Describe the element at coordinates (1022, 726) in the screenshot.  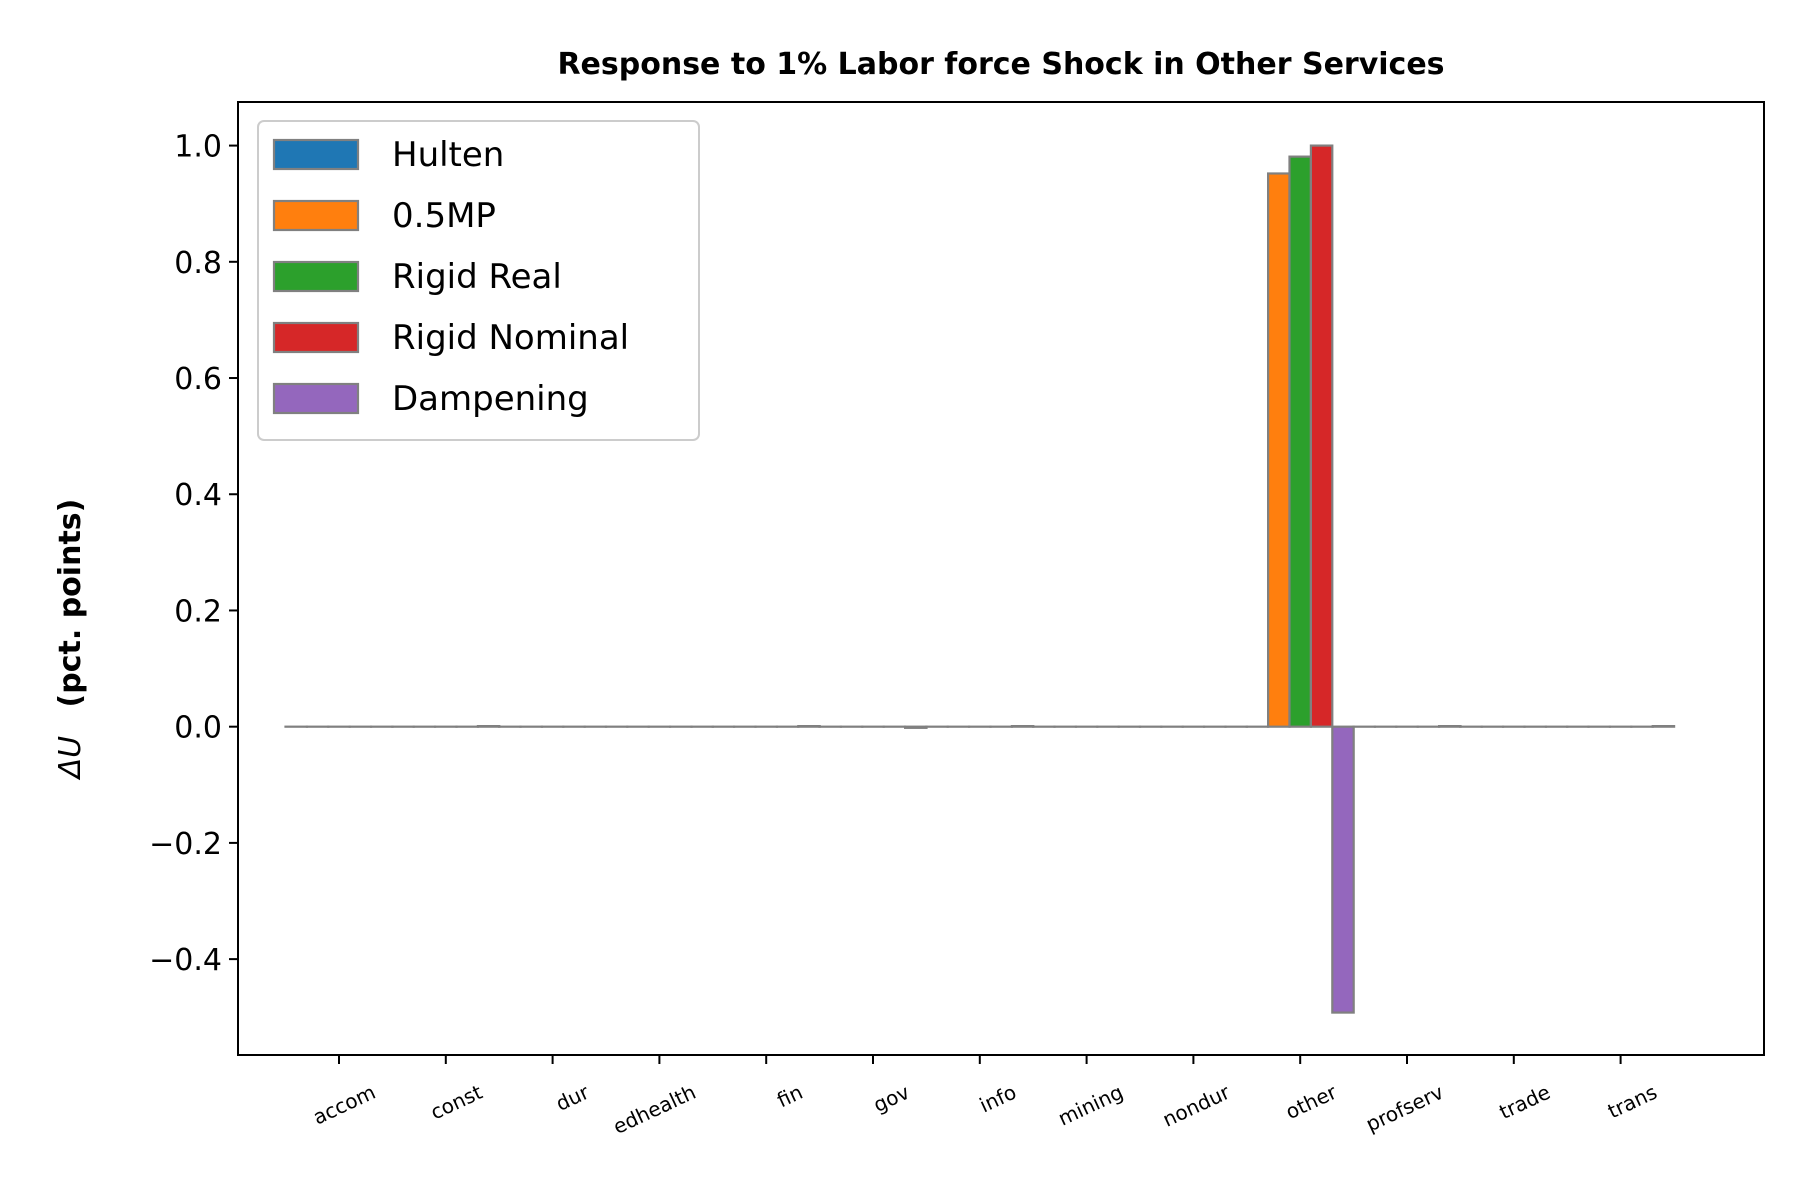
I see `bar-info-dampening` at that location.